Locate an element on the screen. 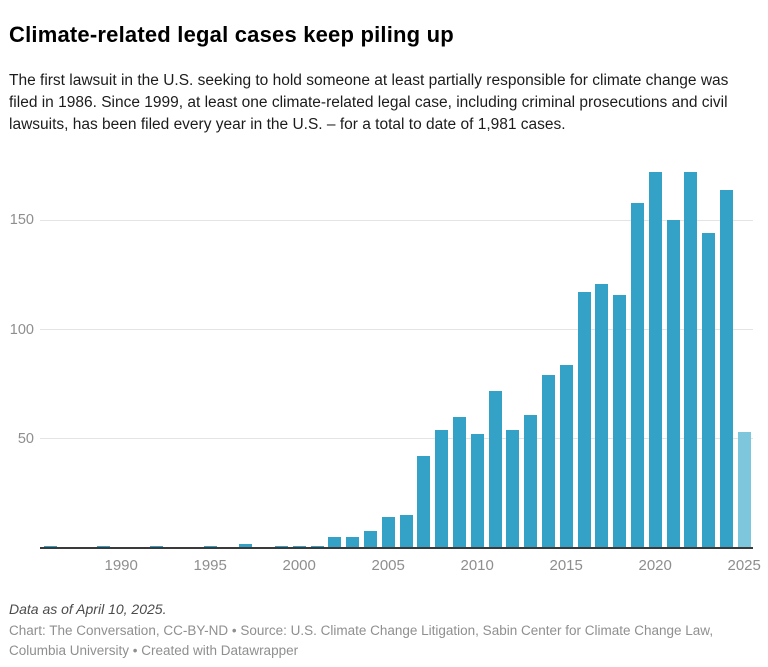 This screenshot has height=667, width=768. y-tick-label-150: 150 is located at coordinates (21, 220).